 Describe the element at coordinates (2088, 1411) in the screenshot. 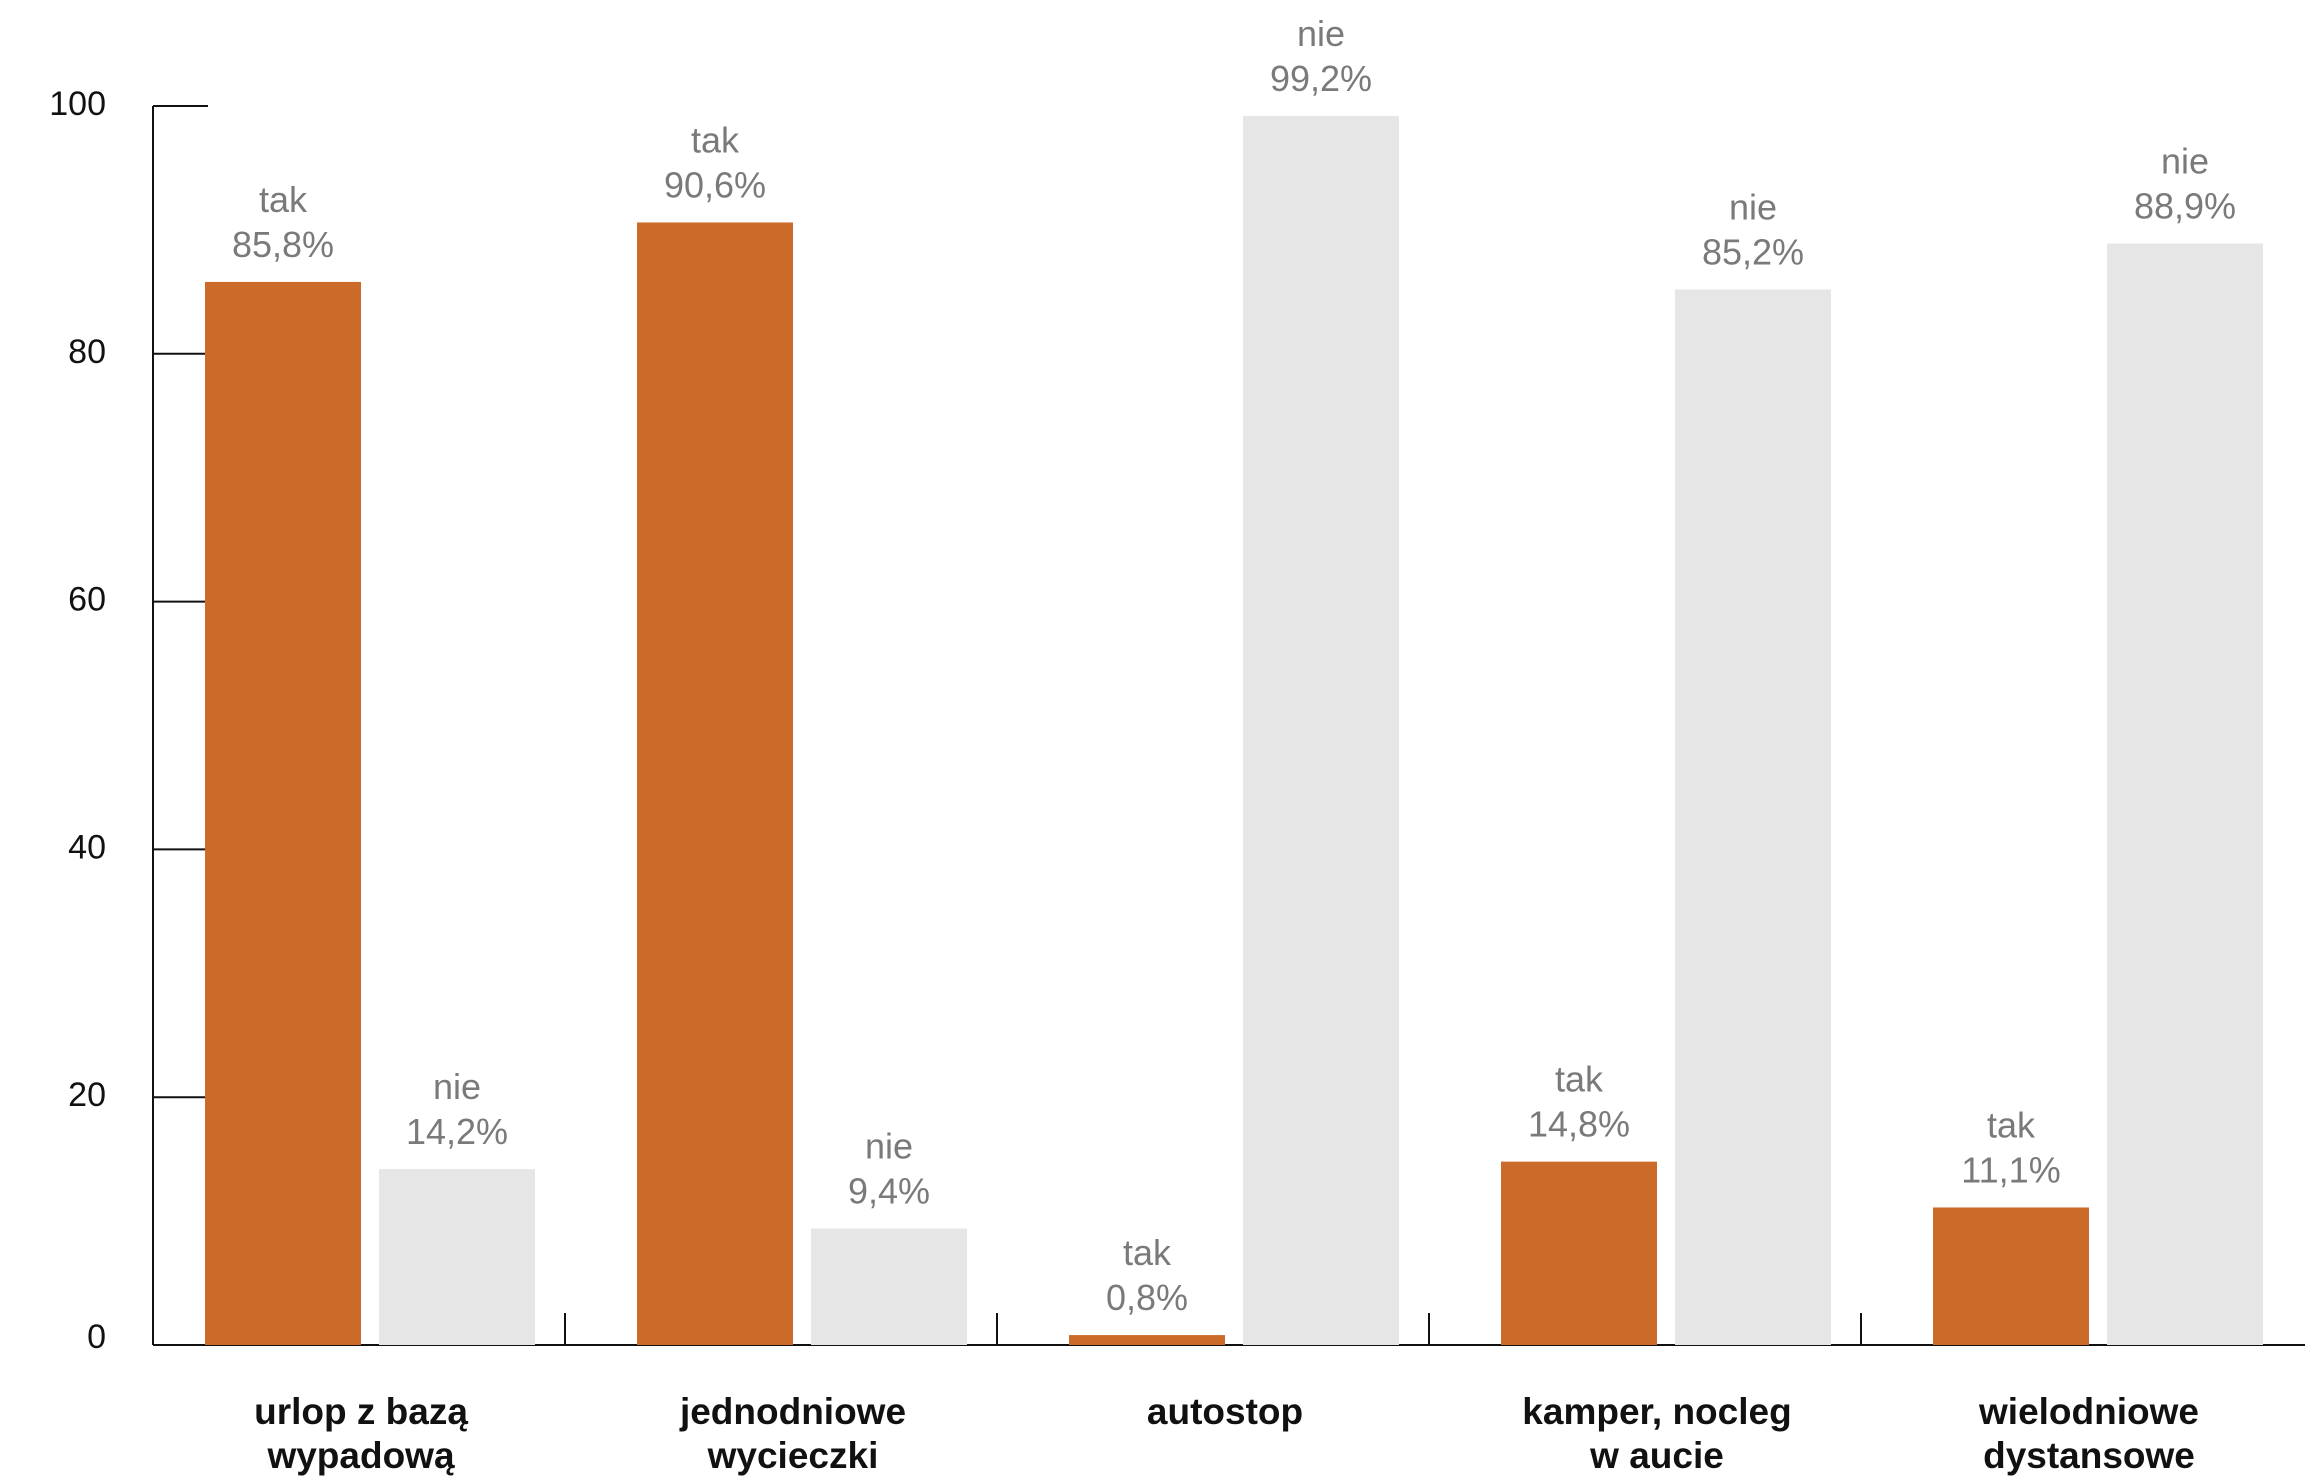

I see `category-label: wielodniowe` at that location.